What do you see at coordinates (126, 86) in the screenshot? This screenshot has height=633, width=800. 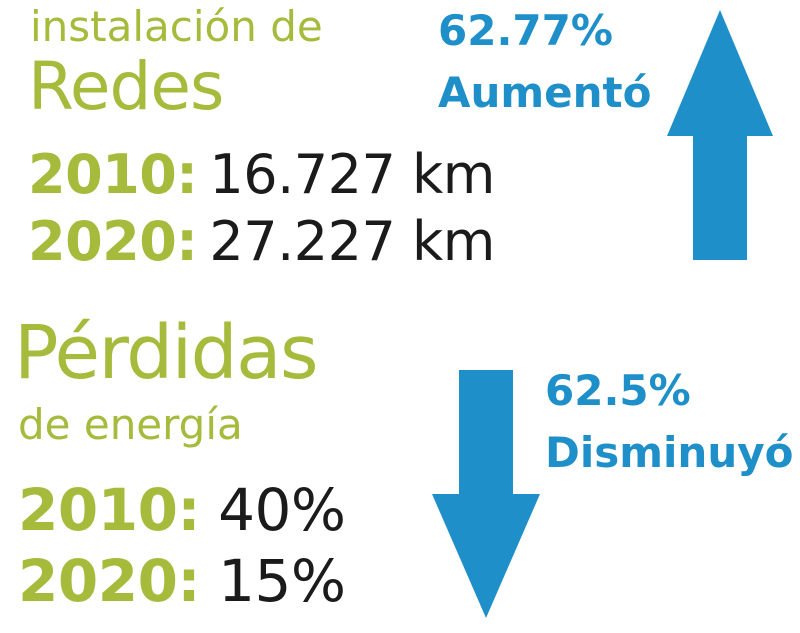 I see `redes-title: Redes` at bounding box center [126, 86].